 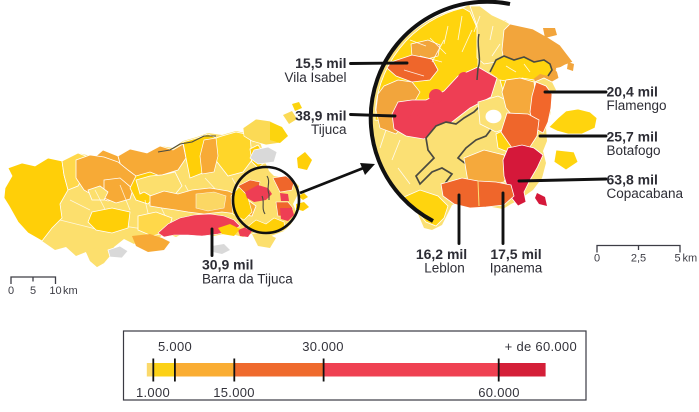 What do you see at coordinates (515, 254) in the screenshot?
I see `svg-text: 17,5 mil` at bounding box center [515, 254].